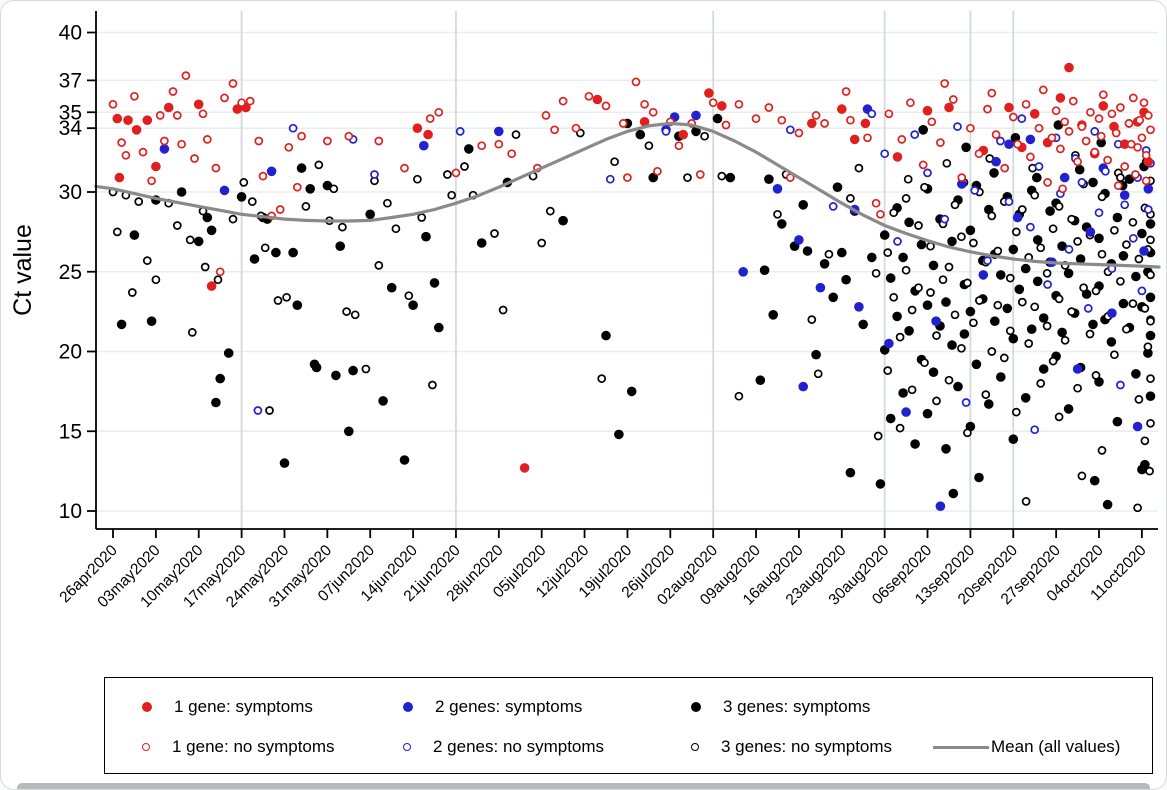 This screenshot has height=790, width=1167. What do you see at coordinates (695, 747) in the screenshot?
I see `black-hollow-dot-icon` at bounding box center [695, 747].